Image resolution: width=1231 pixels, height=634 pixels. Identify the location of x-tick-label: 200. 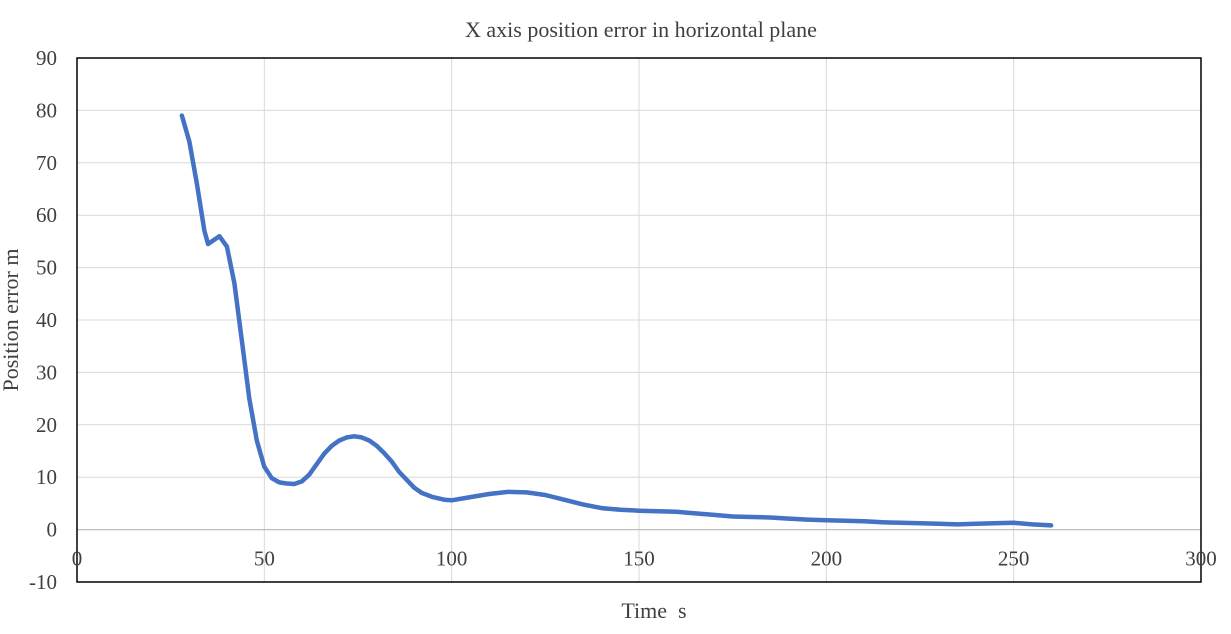
(827, 559).